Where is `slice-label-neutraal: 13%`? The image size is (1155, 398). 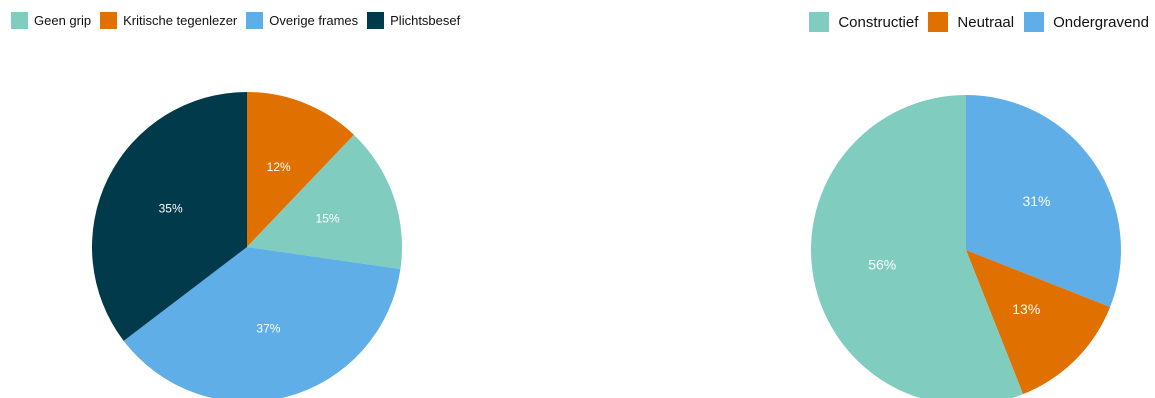
slice-label-neutraal: 13% is located at coordinates (1026, 309).